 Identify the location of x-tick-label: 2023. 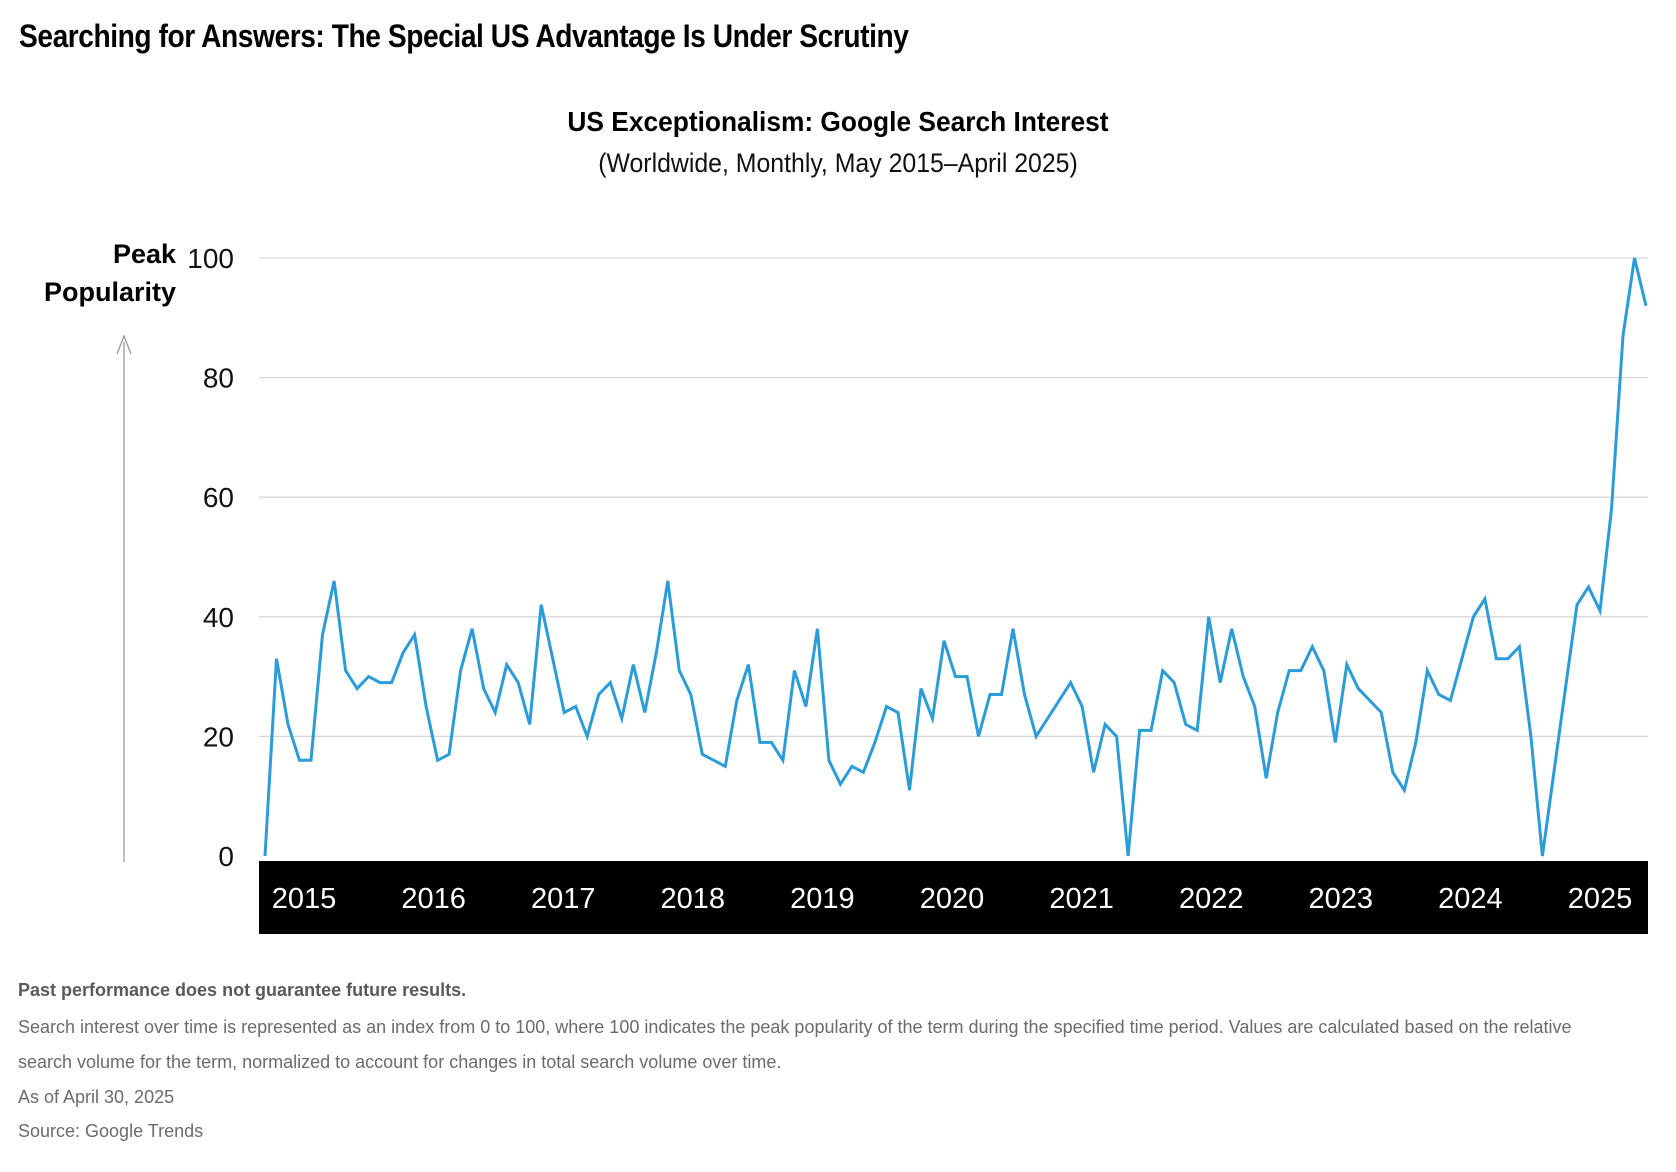
(1341, 899).